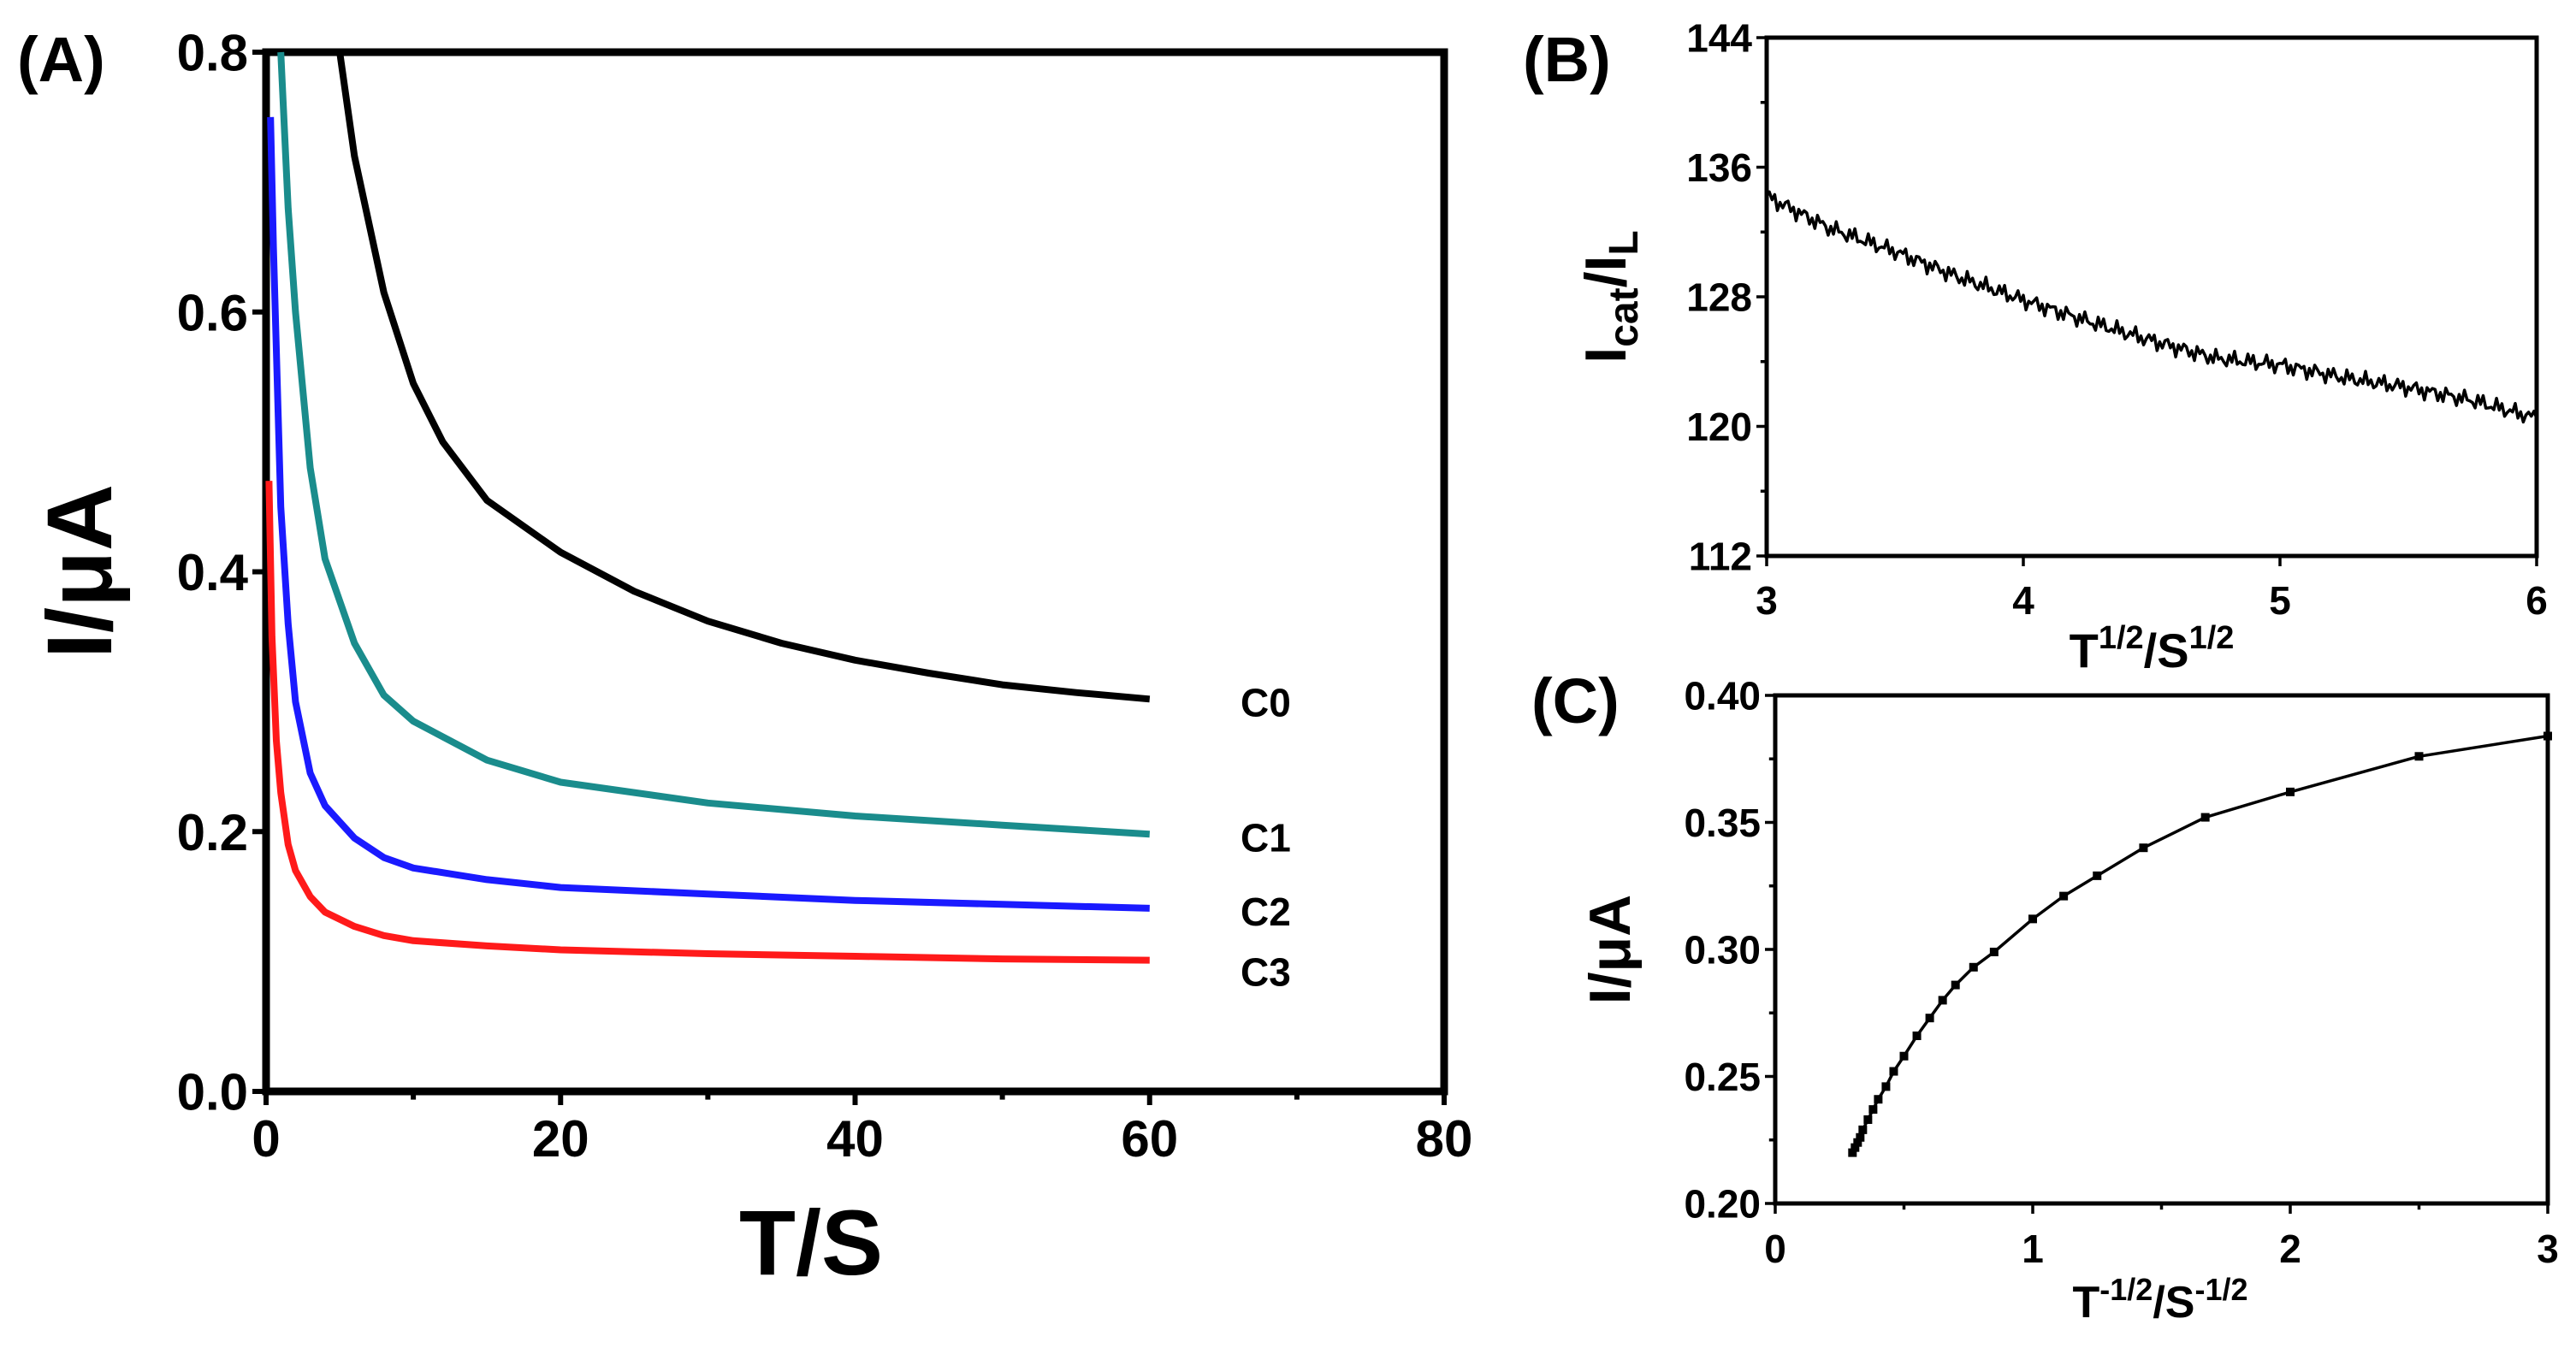  I want to click on series-line-i, so click(2200, 944).